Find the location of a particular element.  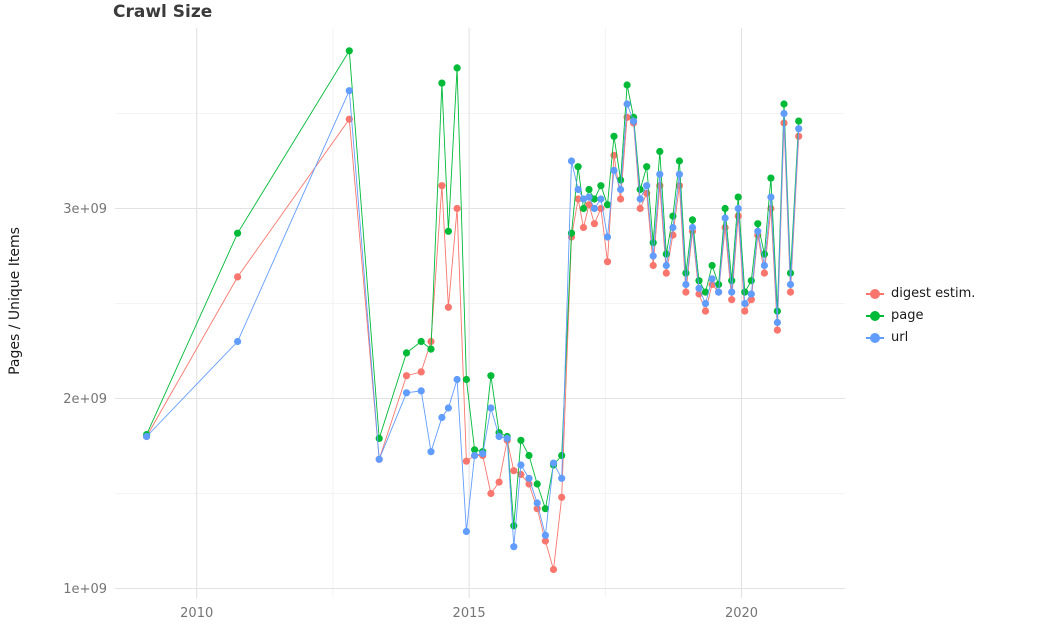

legend-label-page: page is located at coordinates (907, 315).